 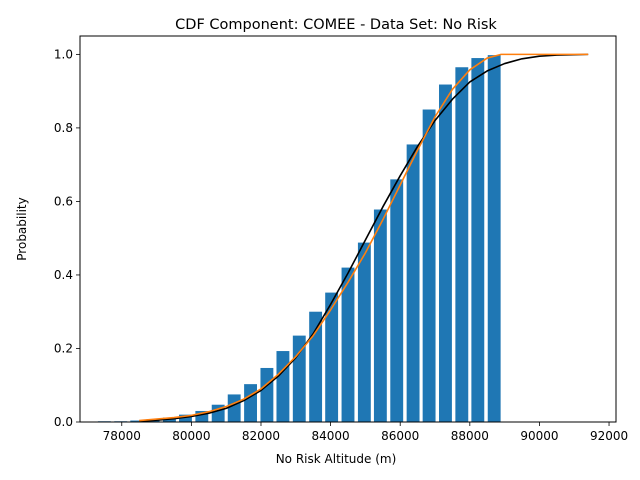 I want to click on x-tick-label: 90000, so click(x=539, y=436).